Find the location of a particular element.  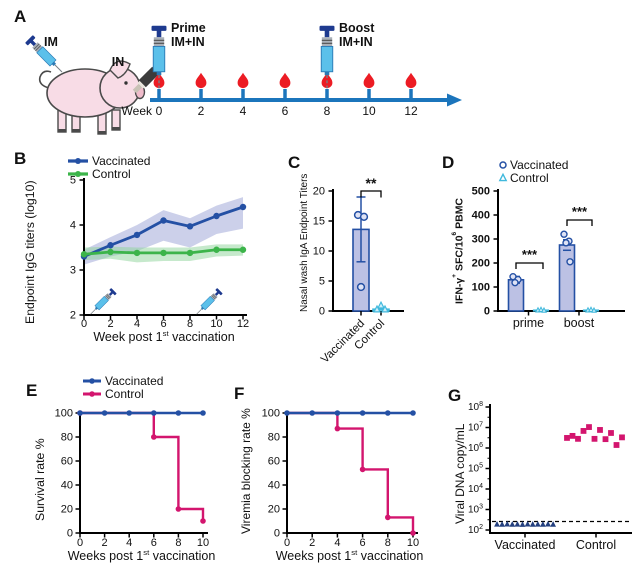

x-tick-label: 6 is located at coordinates (154, 543).